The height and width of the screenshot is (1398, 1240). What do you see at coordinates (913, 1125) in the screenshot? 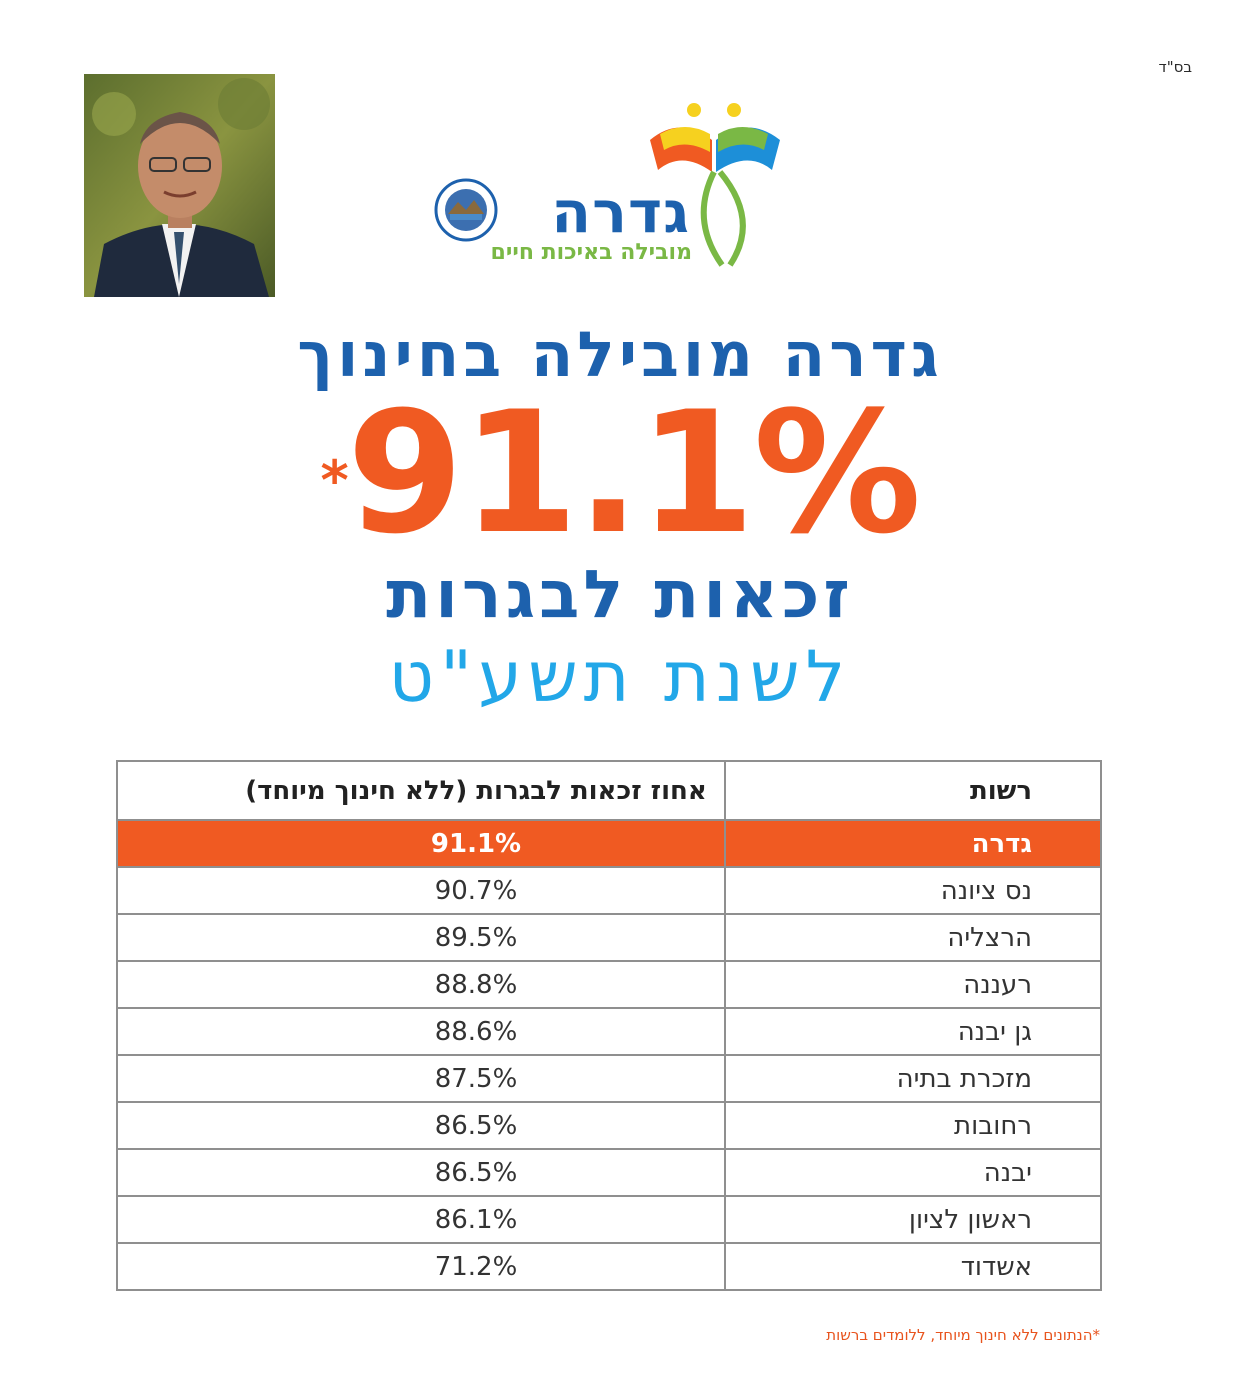
I see `authority-cell: רחובות` at bounding box center [913, 1125].